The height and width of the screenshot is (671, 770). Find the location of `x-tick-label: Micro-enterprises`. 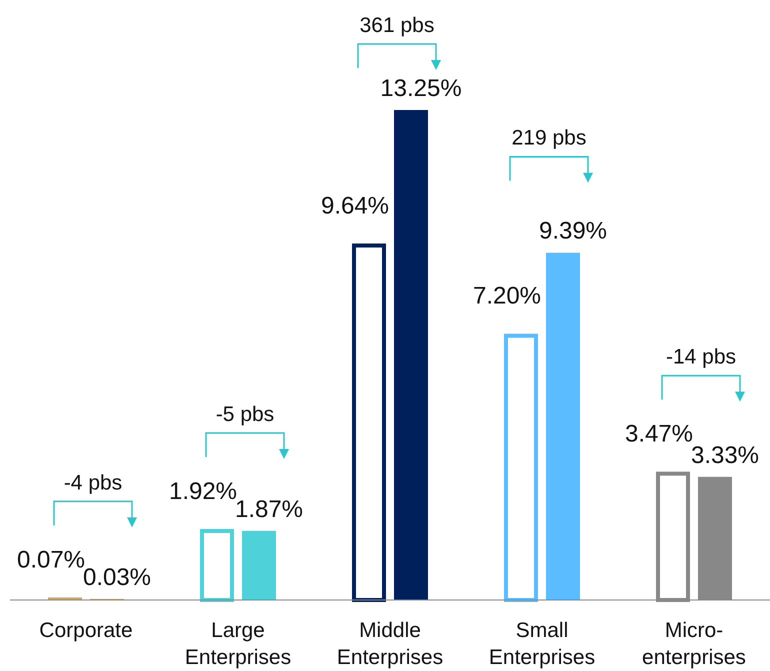

x-tick-label: Micro-enterprises is located at coordinates (694, 644).